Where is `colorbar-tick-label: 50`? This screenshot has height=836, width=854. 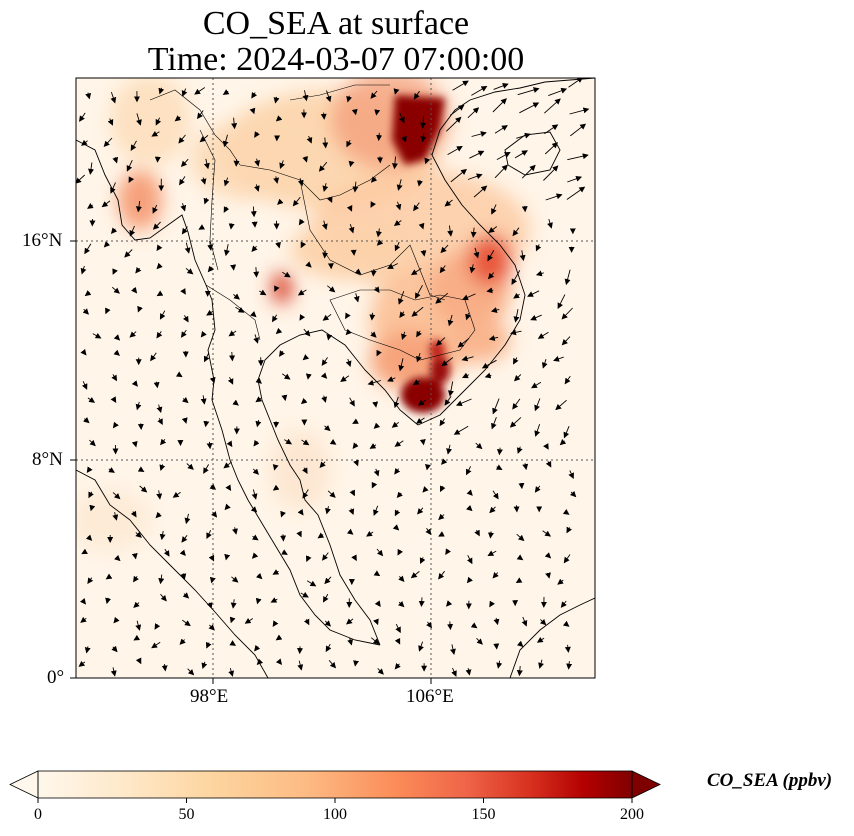
colorbar-tick-label: 50 is located at coordinates (186, 814).